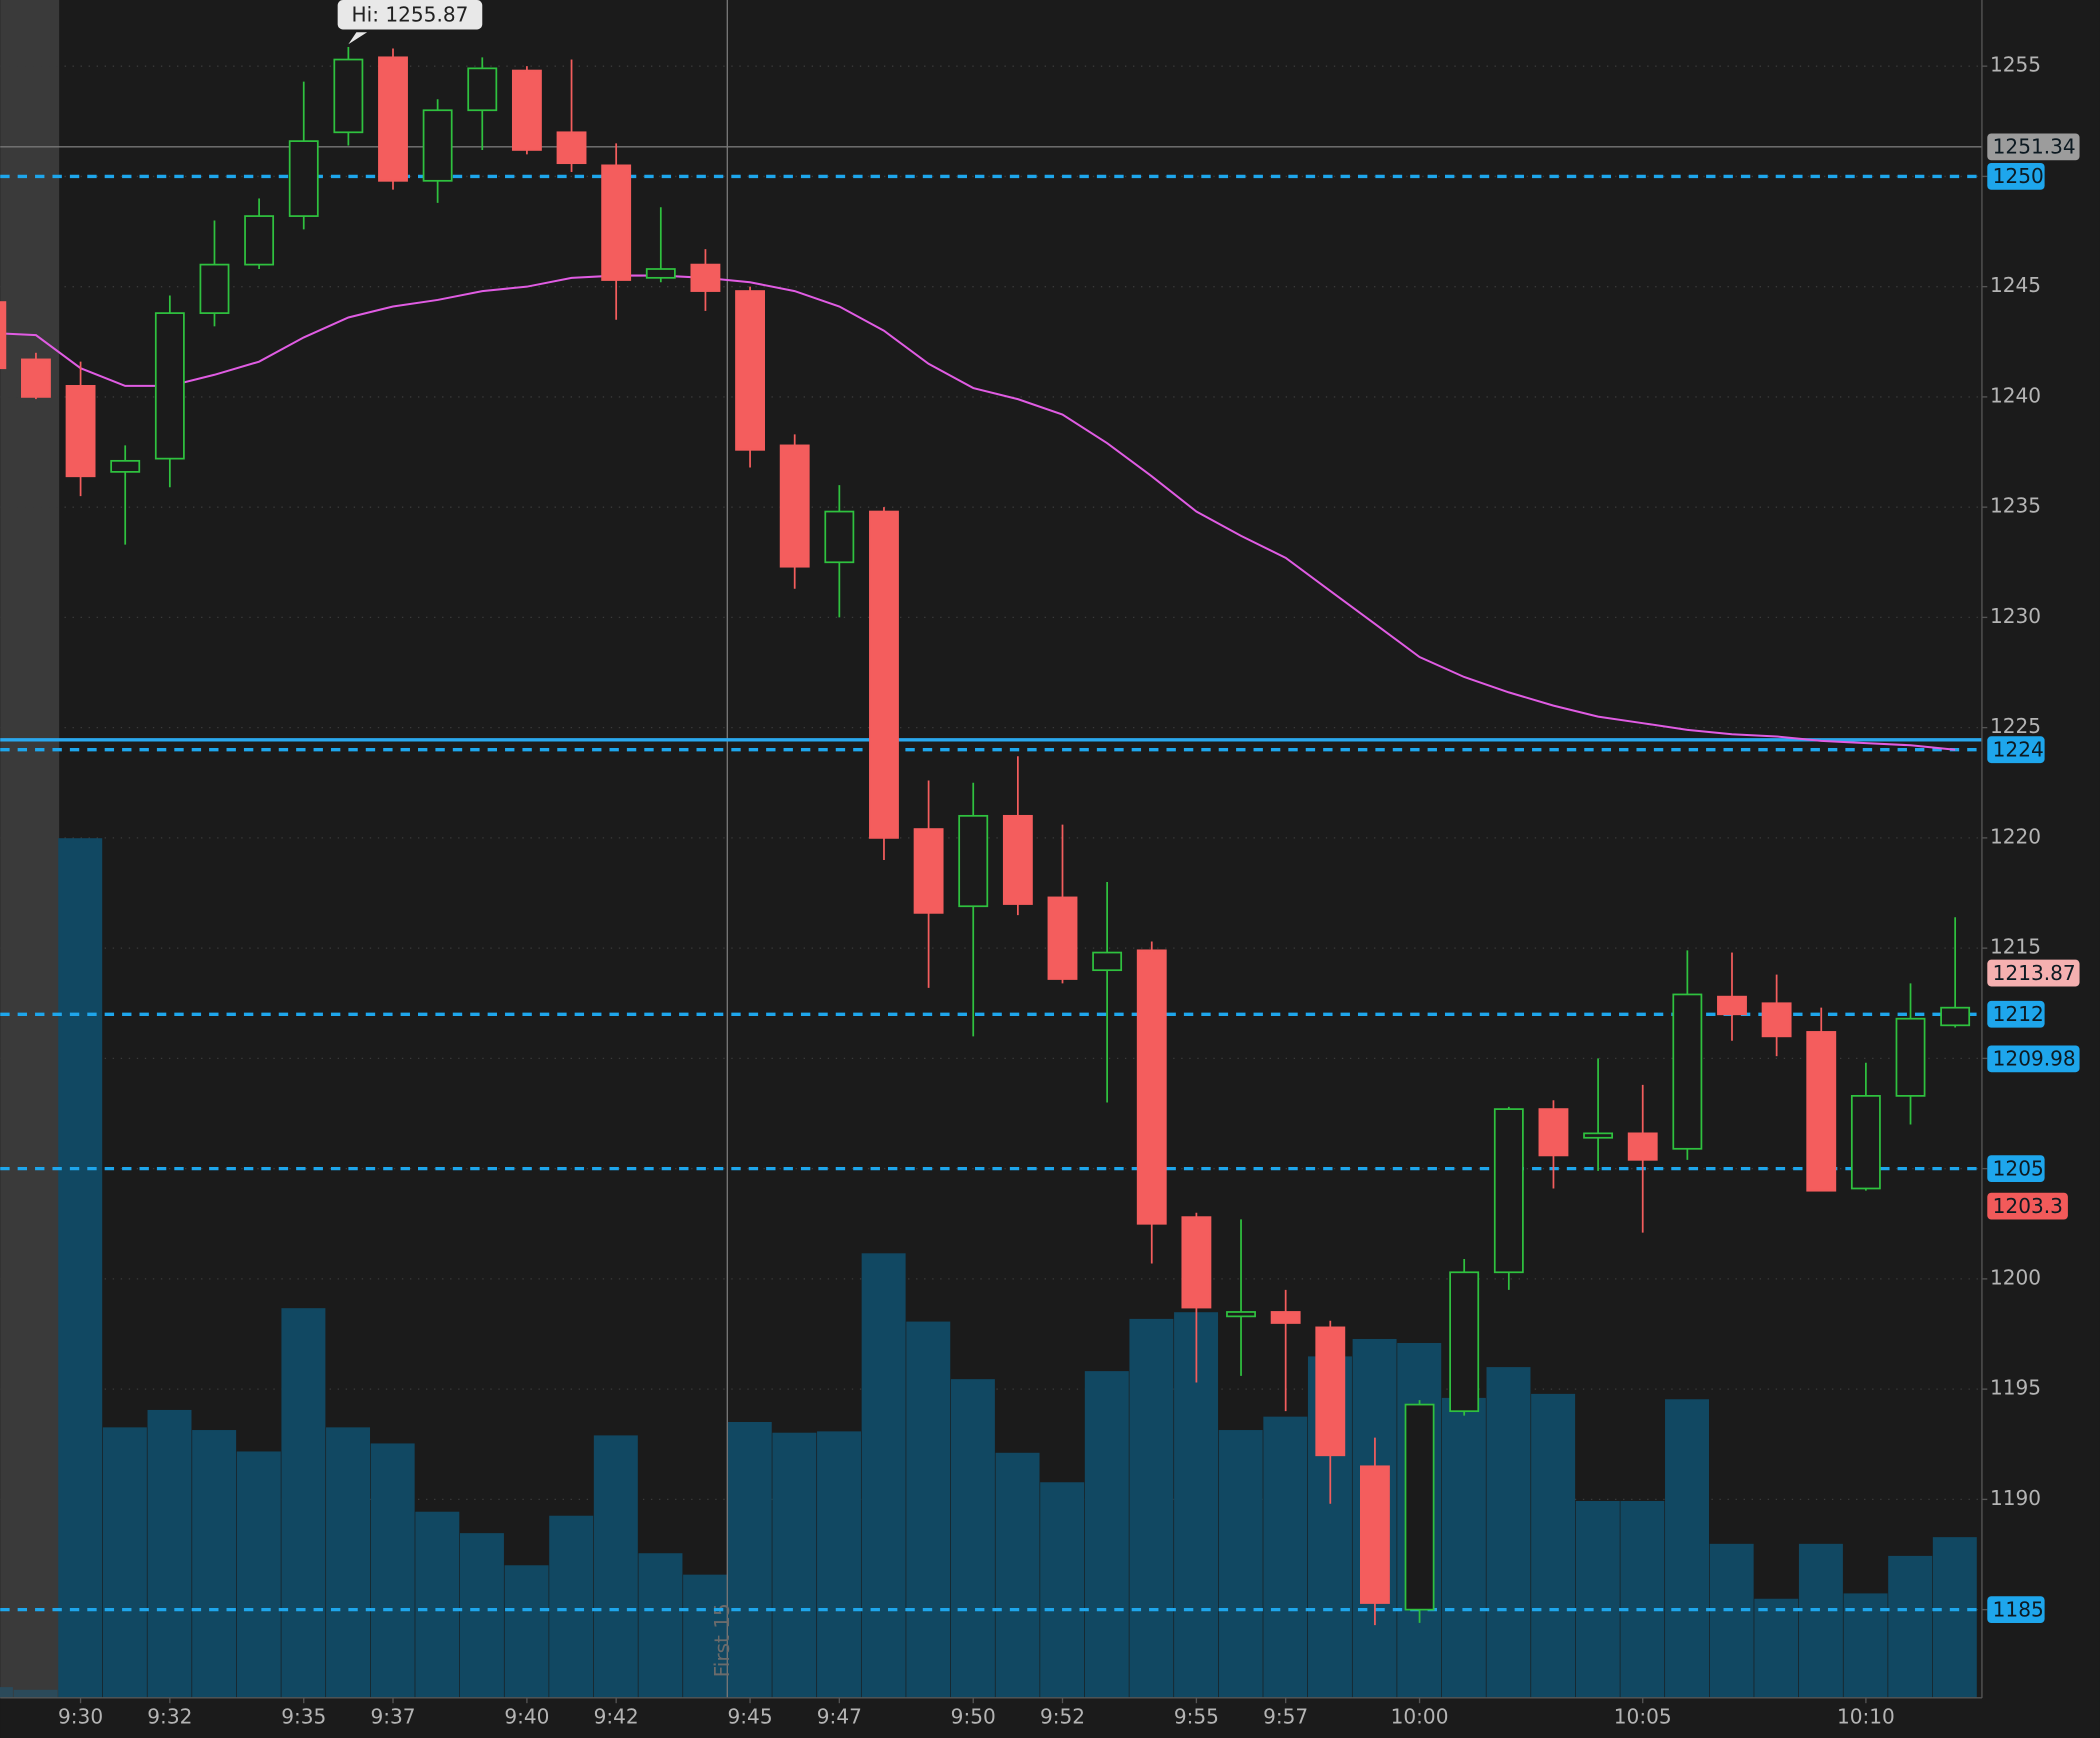  I want to click on y-tick-label: 1190, so click(2015, 1498).